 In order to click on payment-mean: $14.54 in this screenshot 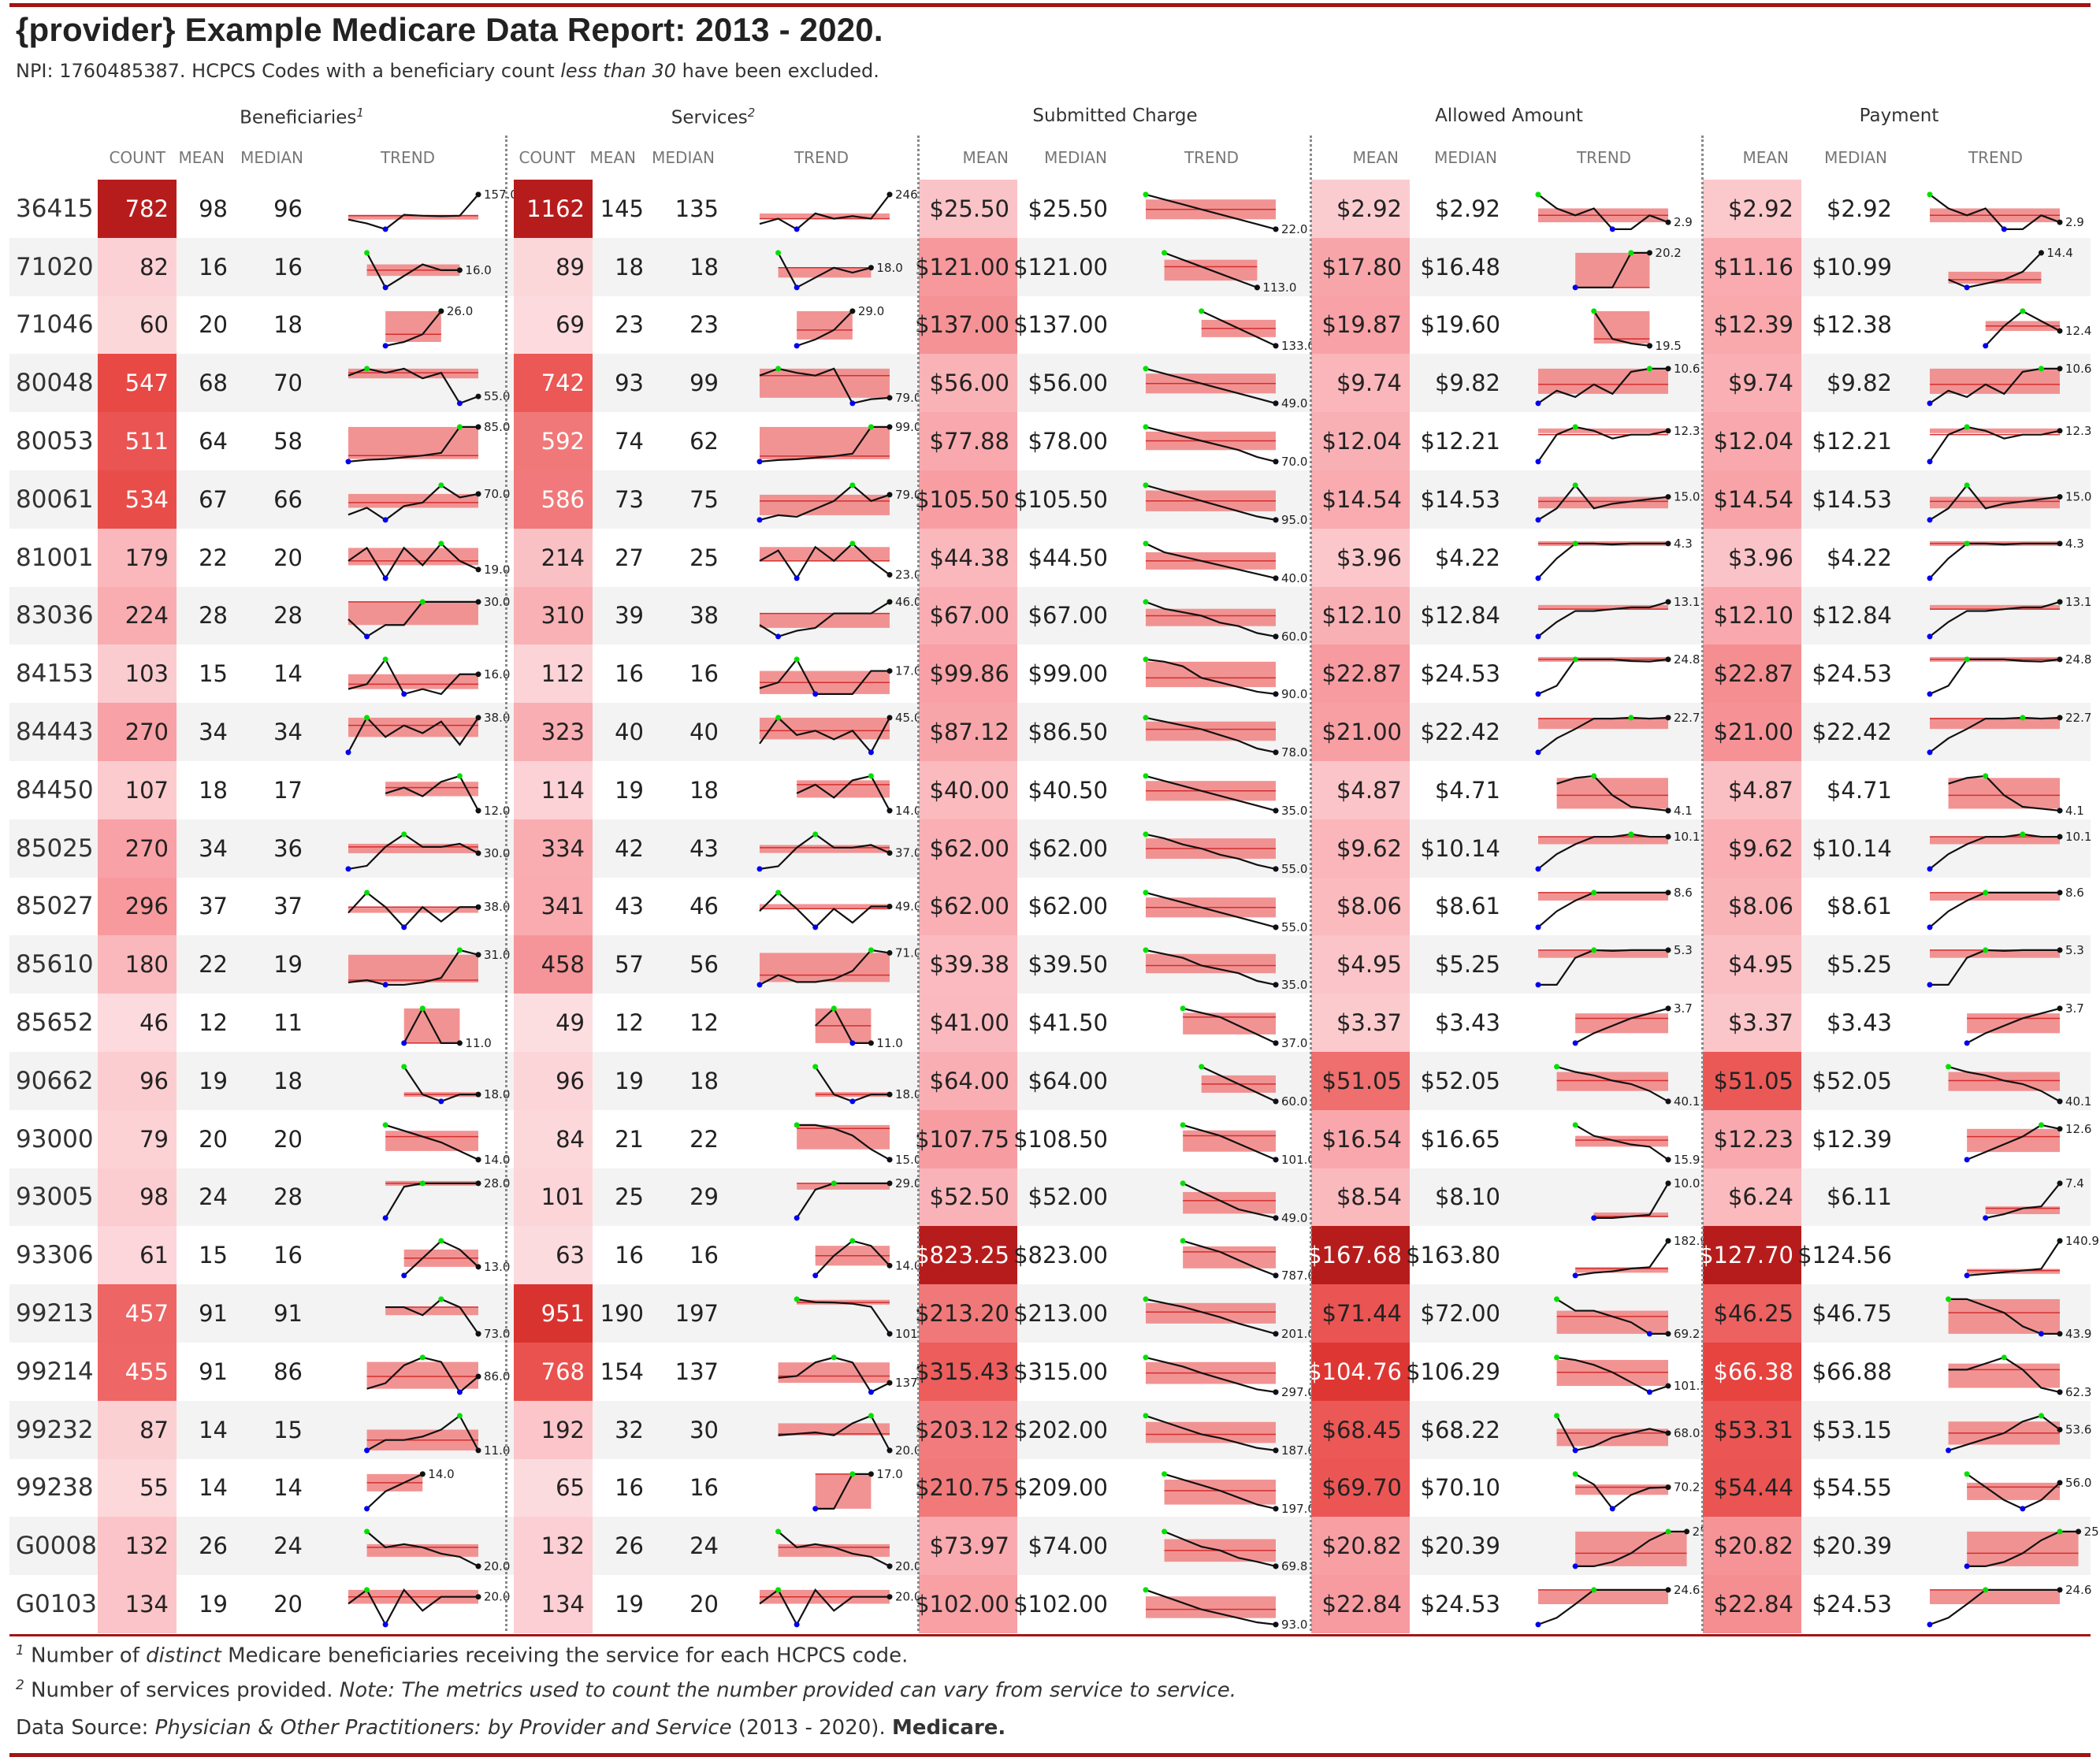, I will do `click(1752, 499)`.